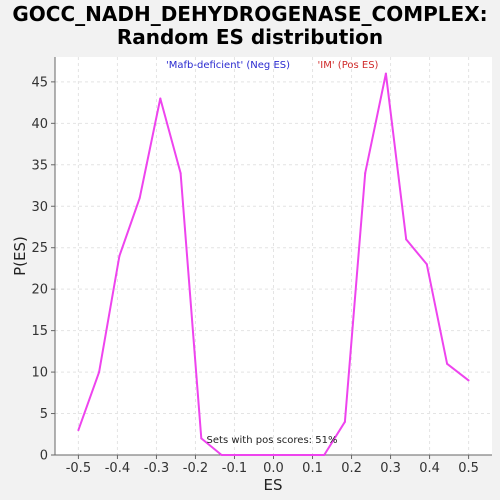 This screenshot has height=500, width=500. Describe the element at coordinates (39, 290) in the screenshot. I see `y-tick-label: 20` at that location.